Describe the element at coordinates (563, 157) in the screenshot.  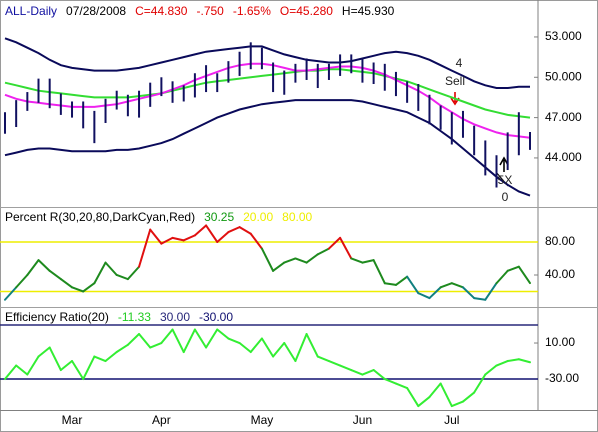
I see `y-tick-label: 44.000` at that location.